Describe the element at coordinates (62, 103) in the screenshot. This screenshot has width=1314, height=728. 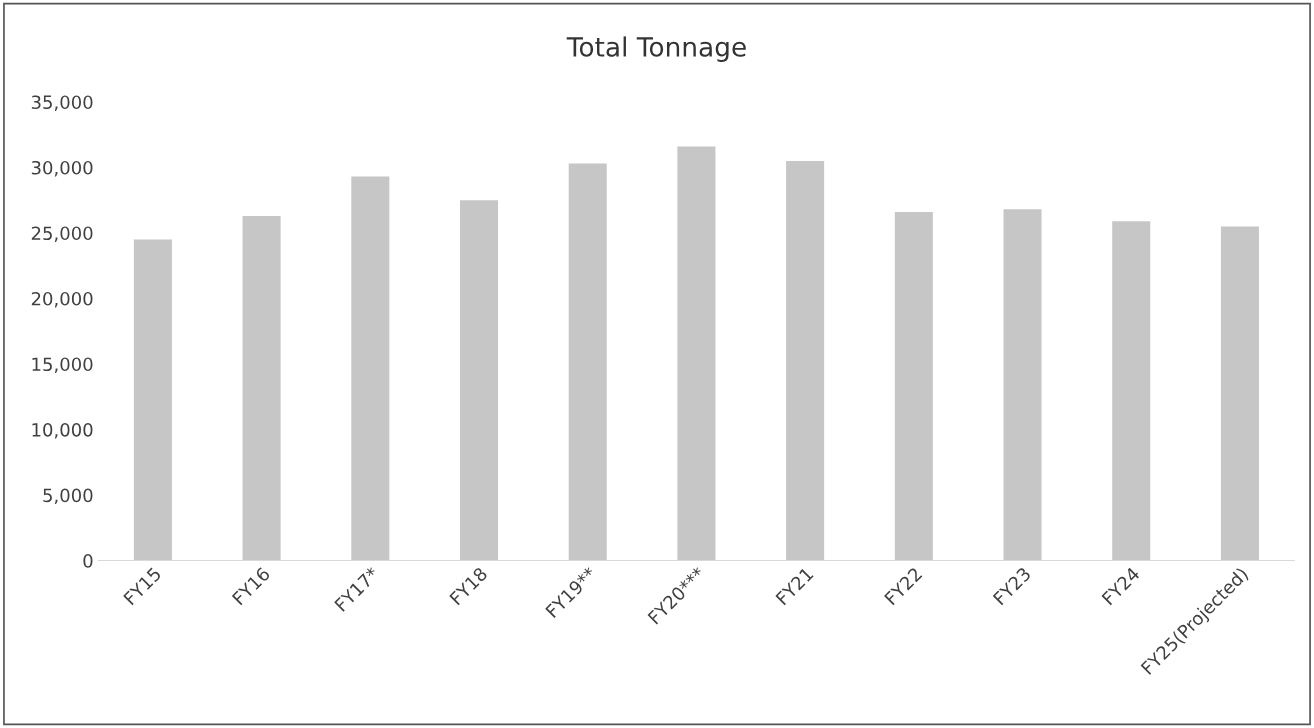
I see `y-tick-label: 35,000` at that location.